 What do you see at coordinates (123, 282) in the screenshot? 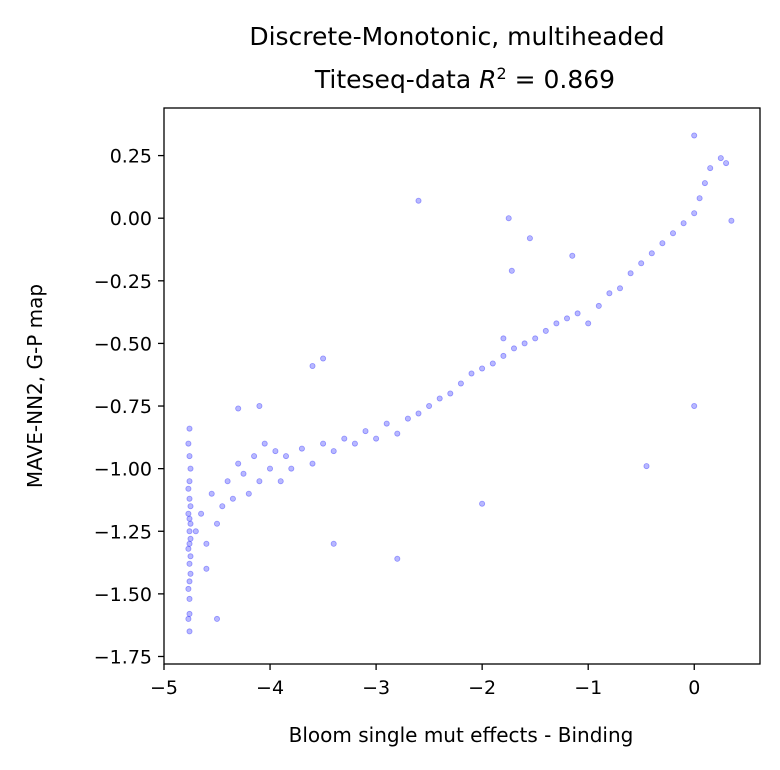
I see `y-tick-label: −0.25` at bounding box center [123, 282].